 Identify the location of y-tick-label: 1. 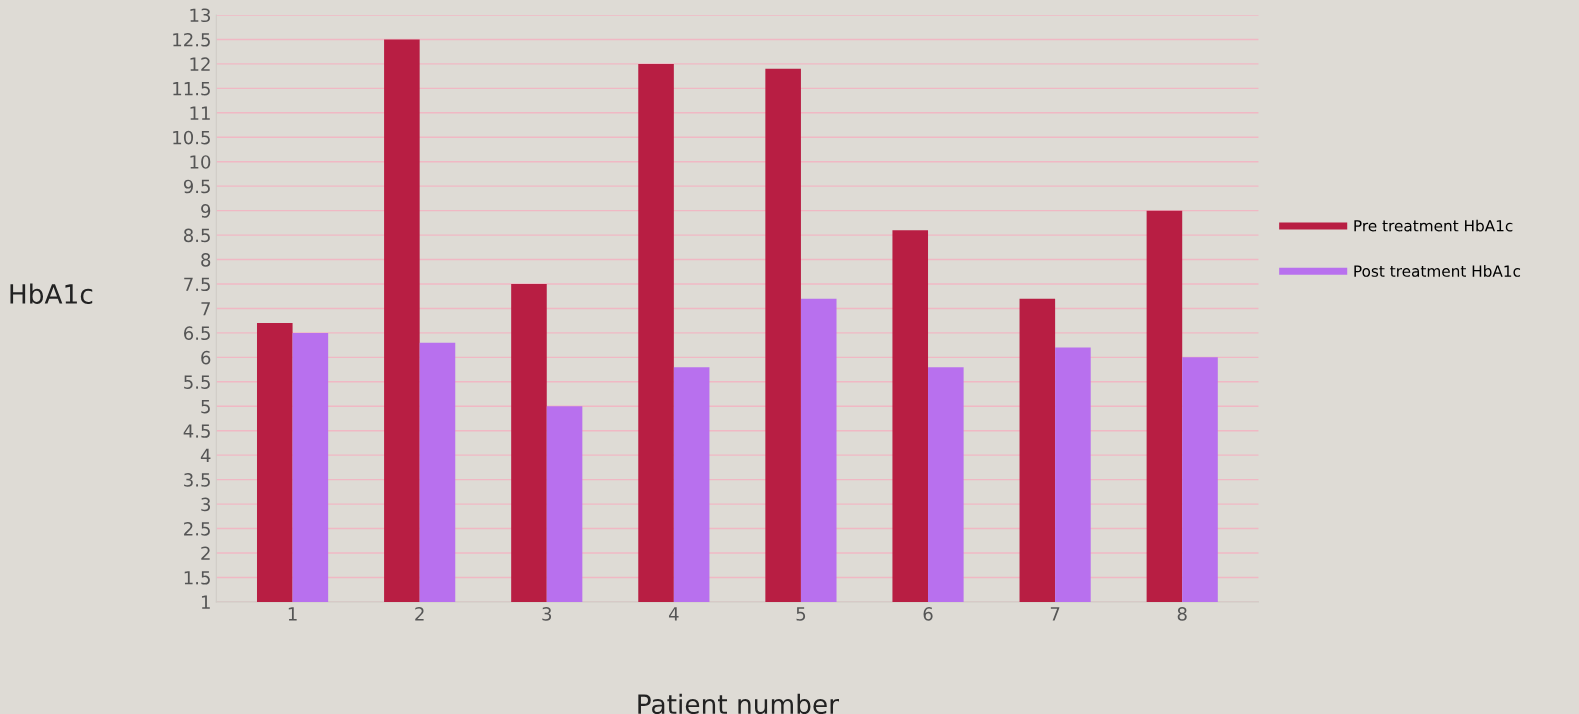
(205, 602).